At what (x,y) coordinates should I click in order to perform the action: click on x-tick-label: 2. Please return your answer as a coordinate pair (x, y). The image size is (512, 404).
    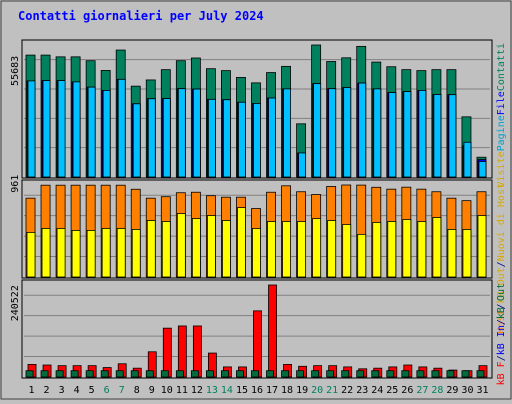
    Looking at the image, I should click on (47, 390).